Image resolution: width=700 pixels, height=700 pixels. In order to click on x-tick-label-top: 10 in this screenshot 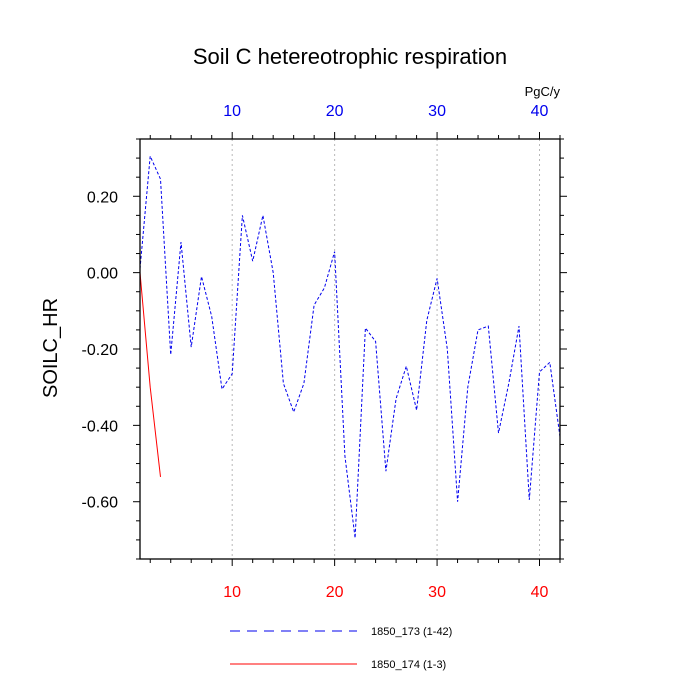, I will do `click(232, 111)`.